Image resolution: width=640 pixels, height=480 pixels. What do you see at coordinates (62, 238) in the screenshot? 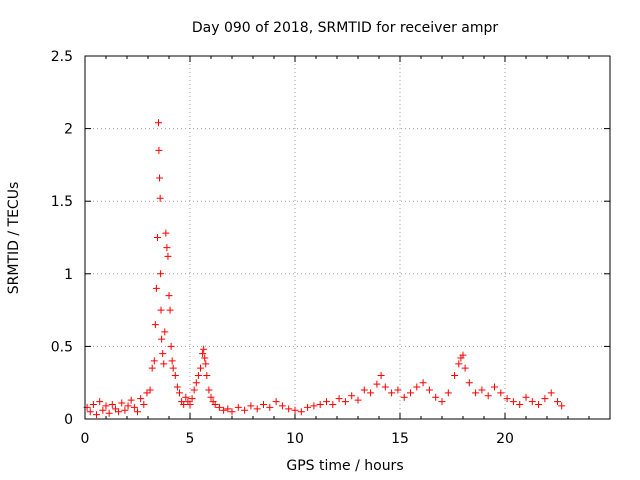
I see `y-tick-labels: 0 0.5 1 1.5 2 2.5` at bounding box center [62, 238].